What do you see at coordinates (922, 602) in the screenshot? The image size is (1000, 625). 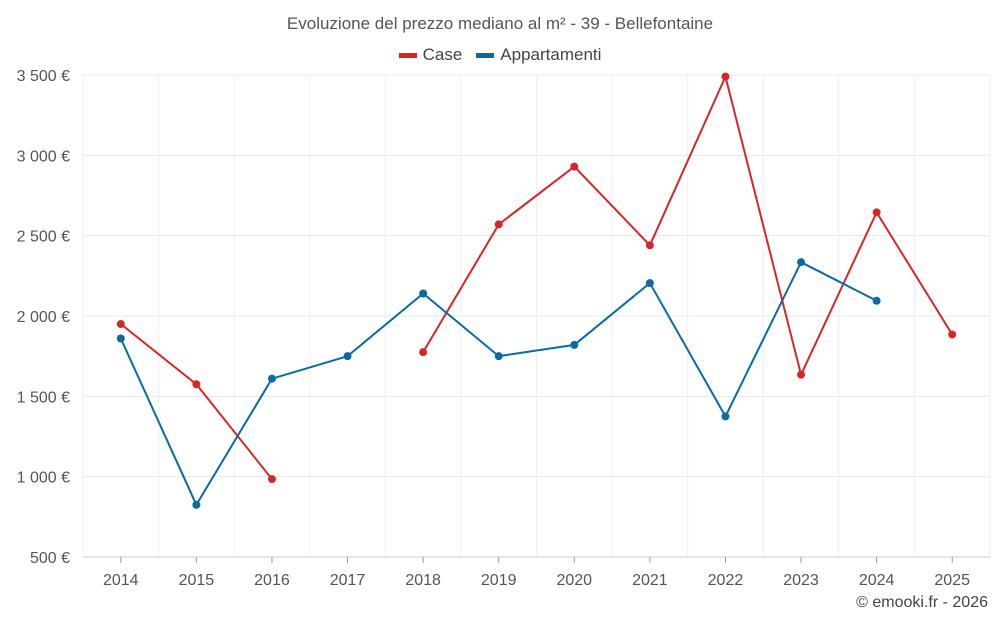 I see `credit-text: © emooki.fr - 2026` at bounding box center [922, 602].